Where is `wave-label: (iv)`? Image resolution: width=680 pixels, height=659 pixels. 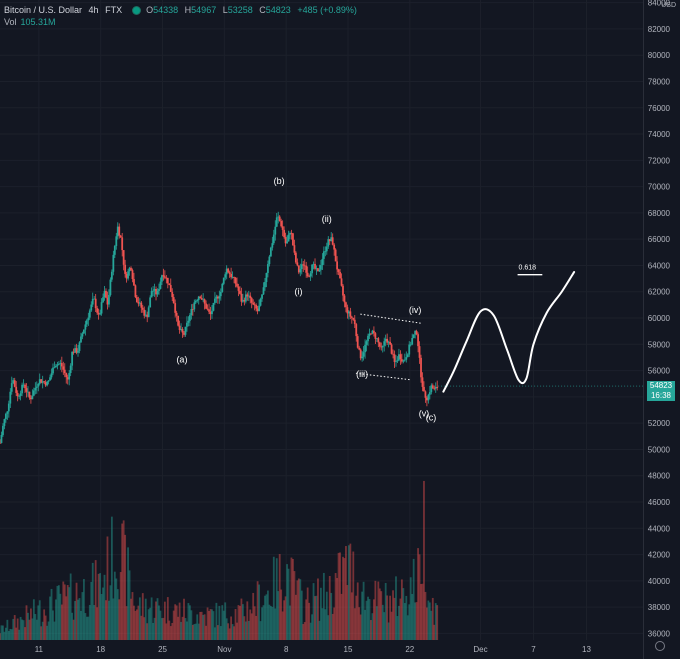 wave-label: (iv) is located at coordinates (415, 310).